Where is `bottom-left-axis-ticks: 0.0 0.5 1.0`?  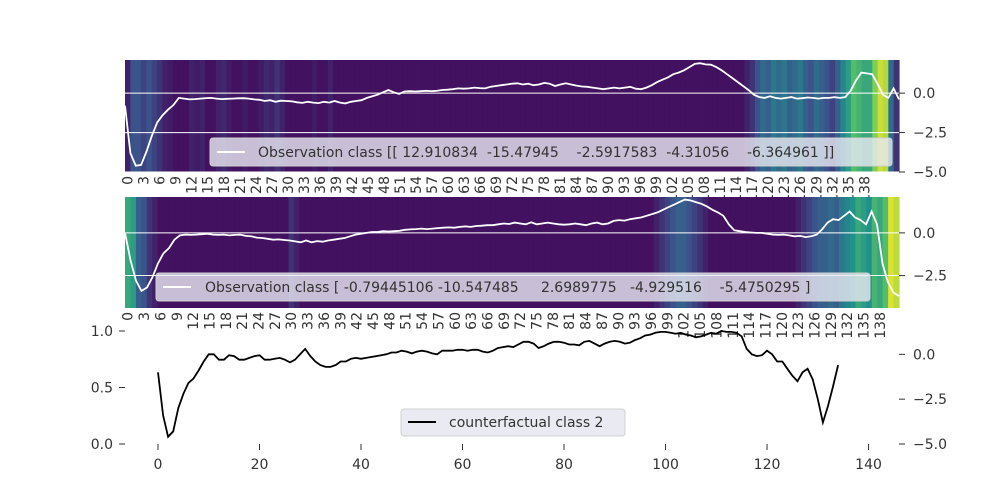
bottom-left-axis-ticks: 0.0 0.5 1.0 is located at coordinates (108, 388).